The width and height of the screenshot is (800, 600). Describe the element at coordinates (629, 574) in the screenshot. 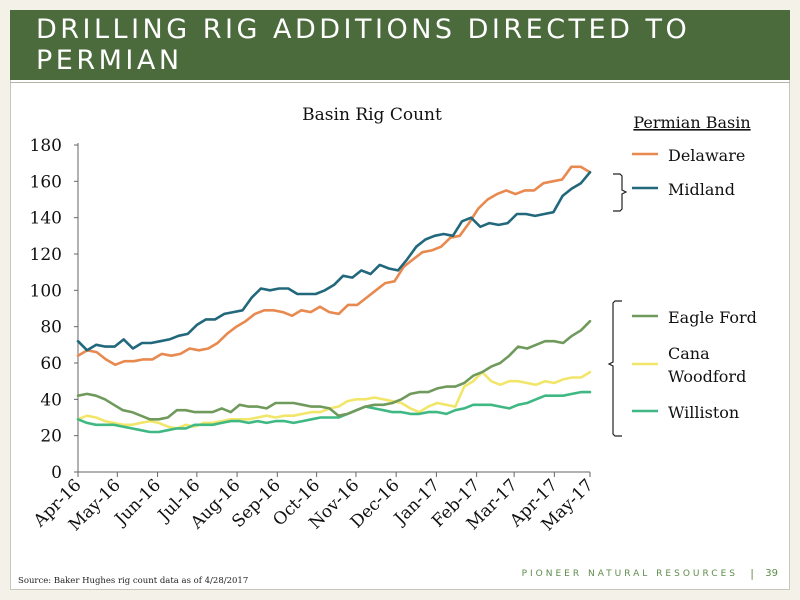

I see `company-name: PIONEER NATURAL RESOURCES` at that location.